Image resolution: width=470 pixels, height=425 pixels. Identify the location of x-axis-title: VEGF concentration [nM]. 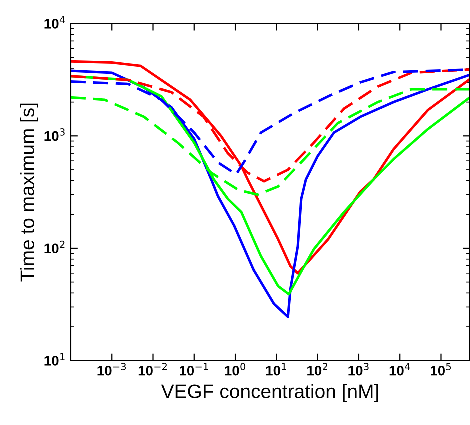
(269, 393).